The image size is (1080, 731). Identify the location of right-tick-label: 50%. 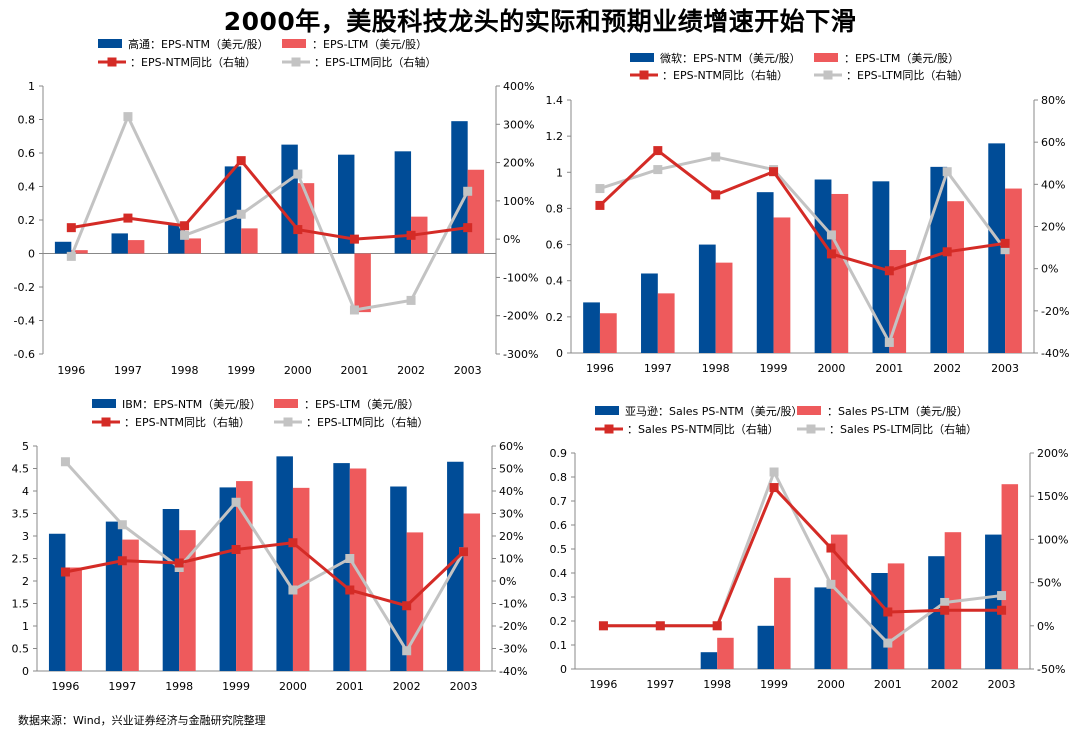
(511, 469).